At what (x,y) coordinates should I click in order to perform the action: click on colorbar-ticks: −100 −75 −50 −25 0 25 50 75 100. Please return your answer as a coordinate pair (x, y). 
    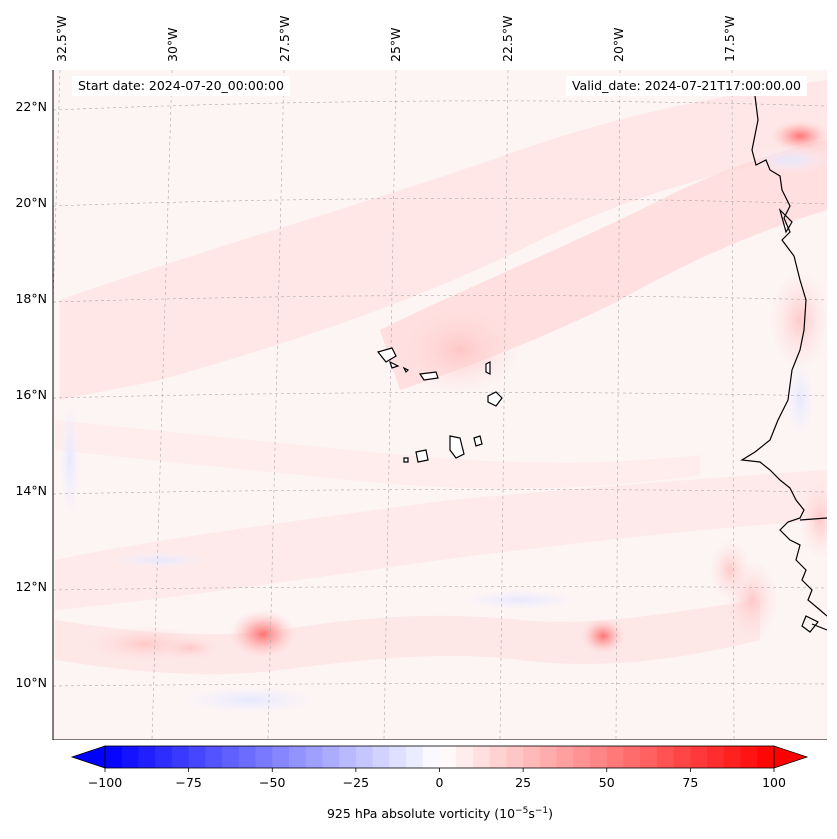
    Looking at the image, I should click on (437, 779).